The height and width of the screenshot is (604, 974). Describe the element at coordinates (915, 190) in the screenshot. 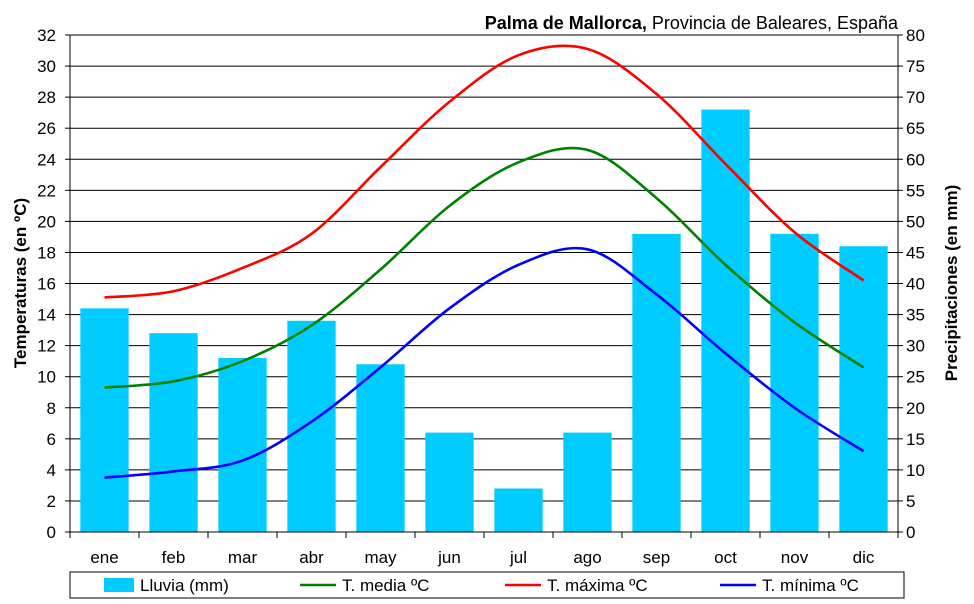

I see `y-right-tick-label: 55` at that location.